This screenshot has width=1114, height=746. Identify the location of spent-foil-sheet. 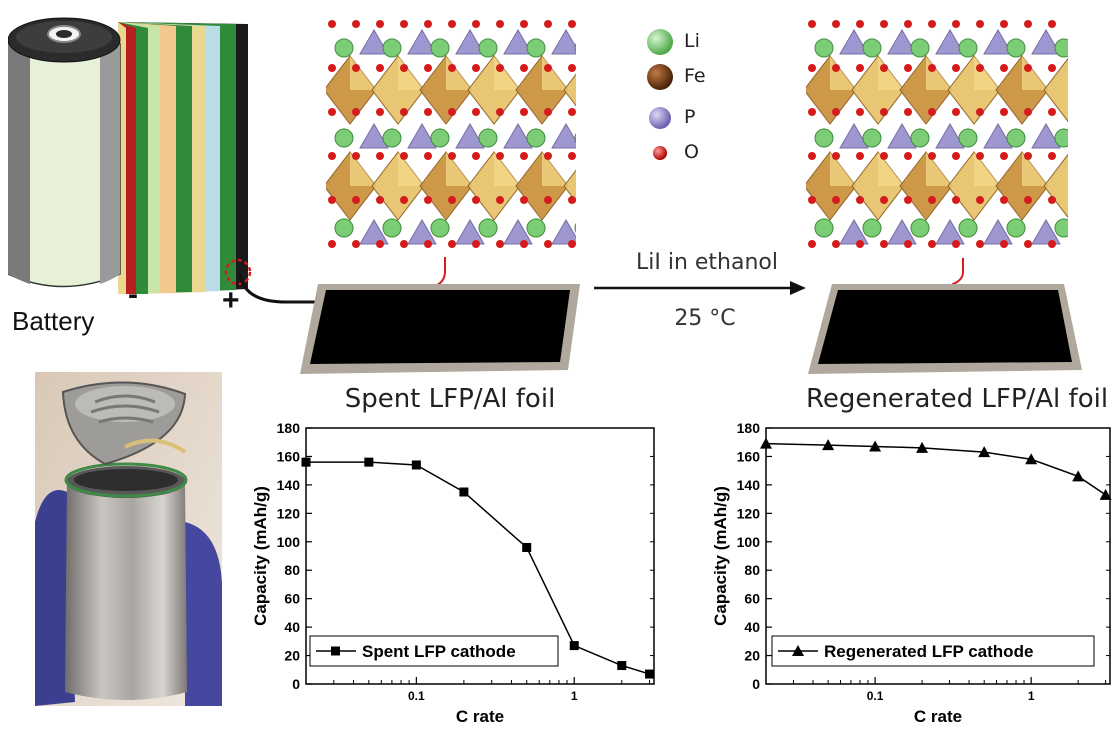
(440, 329).